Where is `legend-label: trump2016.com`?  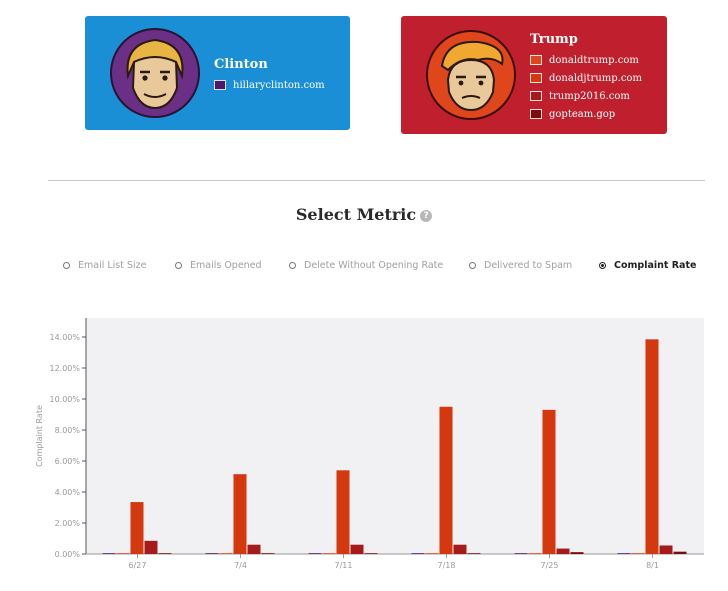
legend-label: trump2016.com is located at coordinates (589, 96).